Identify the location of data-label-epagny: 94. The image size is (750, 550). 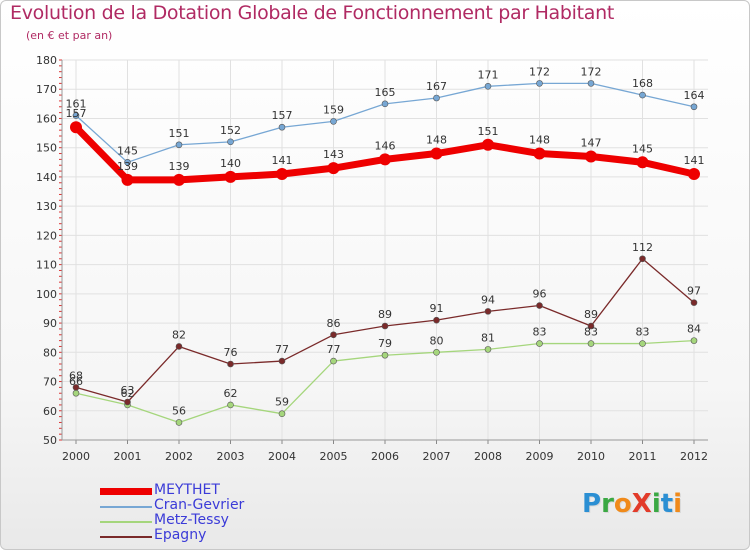
(488, 299).